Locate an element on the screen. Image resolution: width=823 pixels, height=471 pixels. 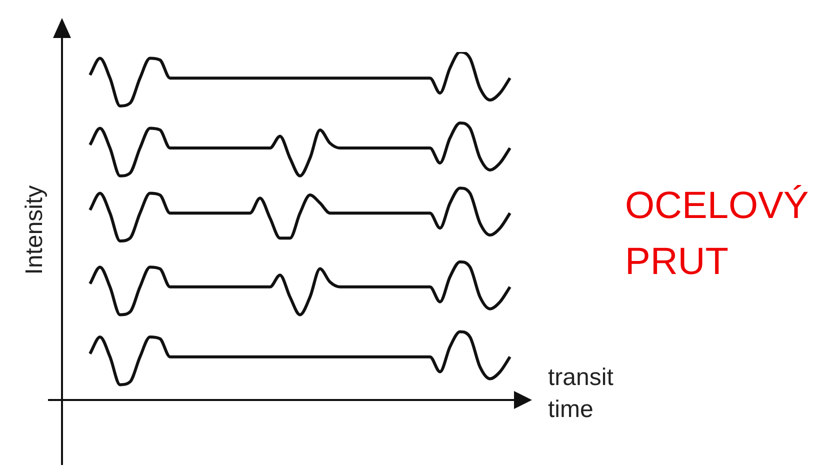
text: OCELOVÝ PRUT is located at coordinates (717, 234).